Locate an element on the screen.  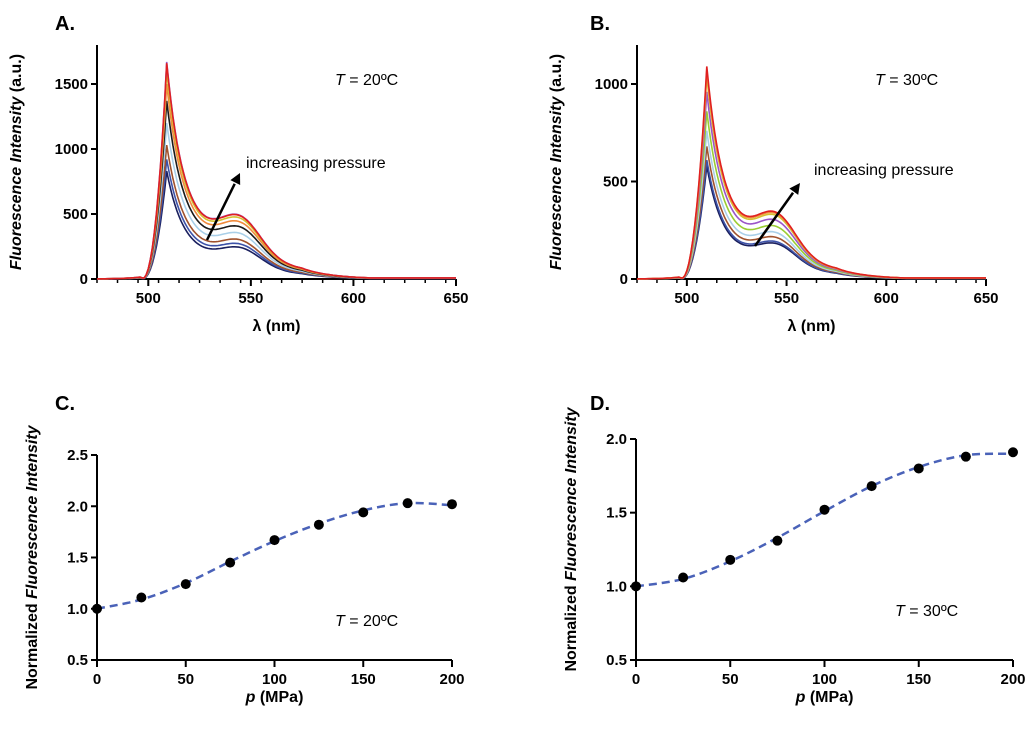
label-part: (a.u.) is located at coordinates (556, 75).